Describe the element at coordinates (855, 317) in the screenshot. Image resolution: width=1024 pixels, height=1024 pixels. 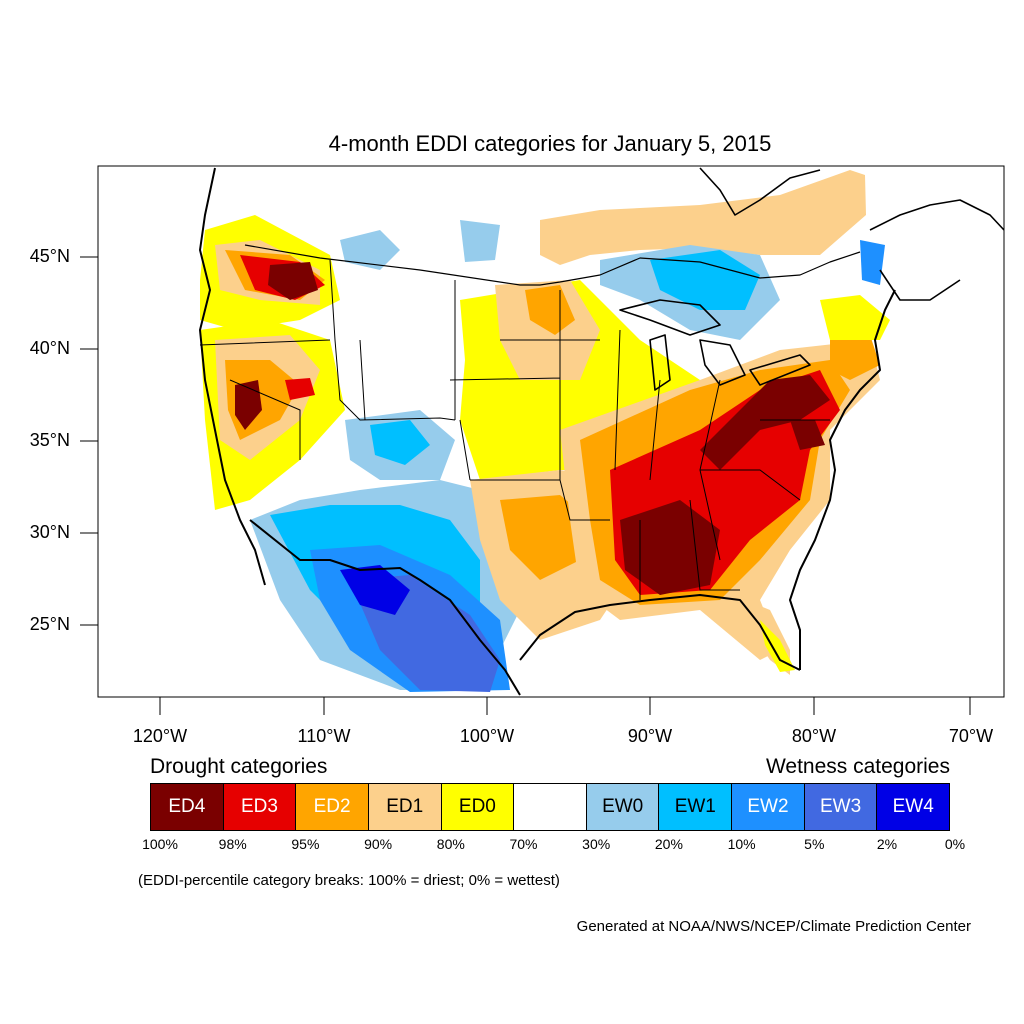
I see `newengland-ed0` at that location.